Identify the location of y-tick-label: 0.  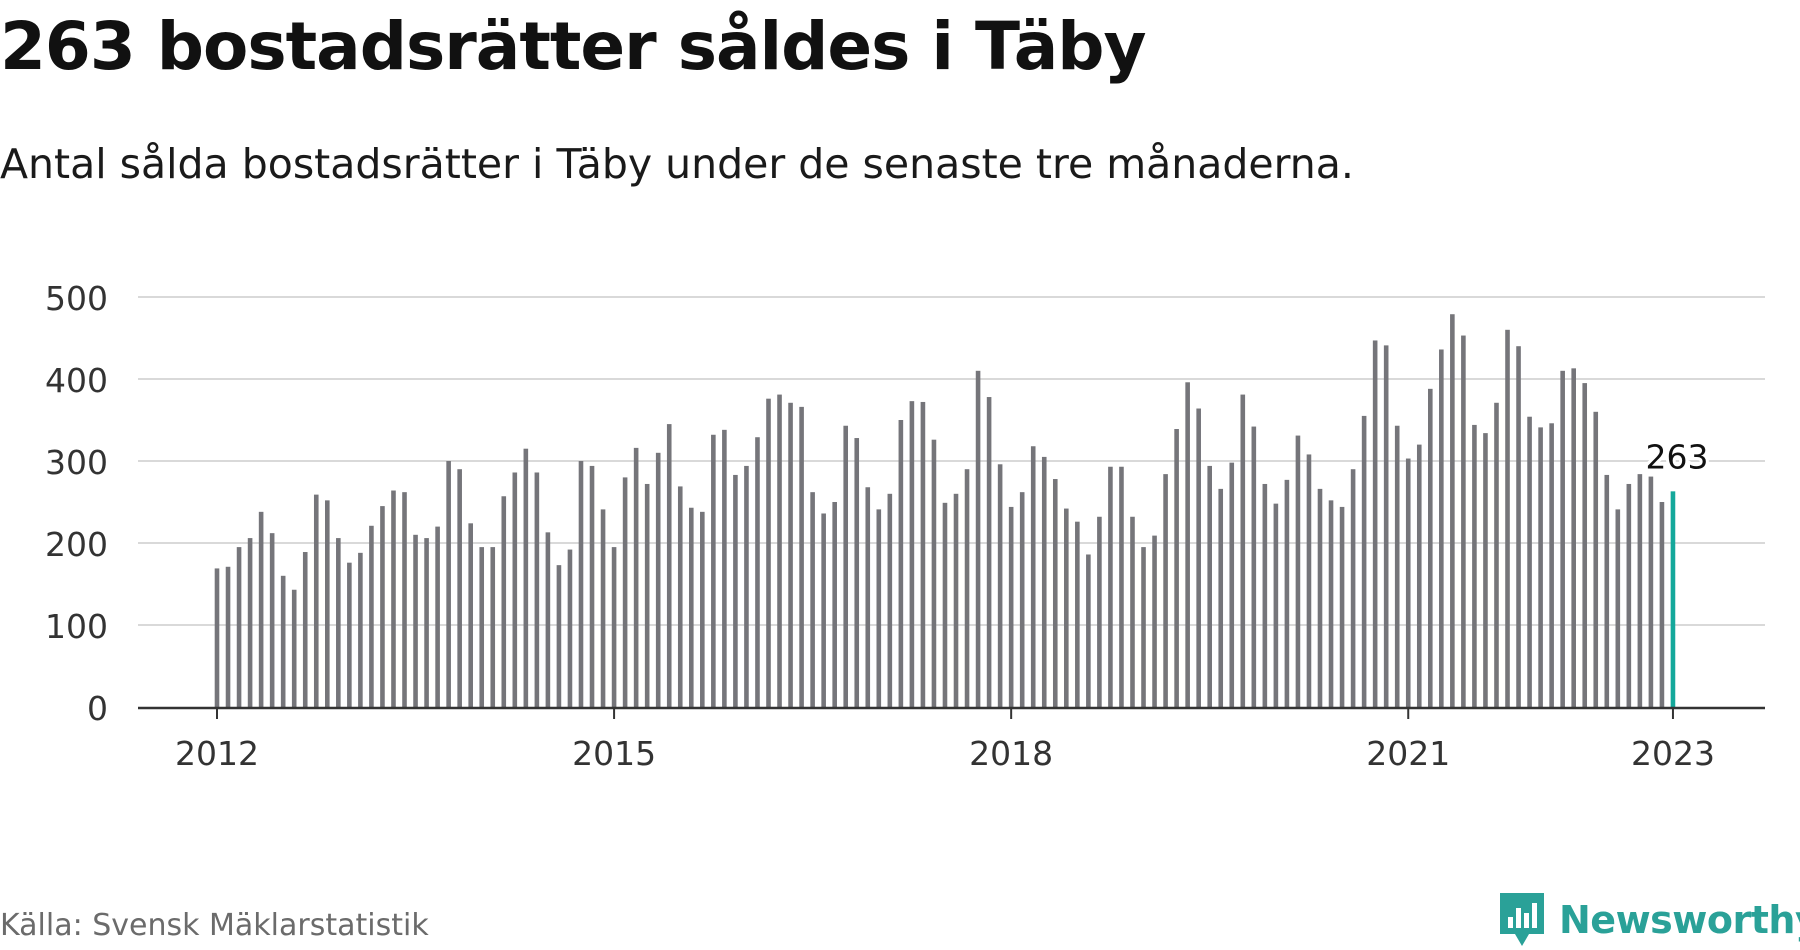
(97, 708).